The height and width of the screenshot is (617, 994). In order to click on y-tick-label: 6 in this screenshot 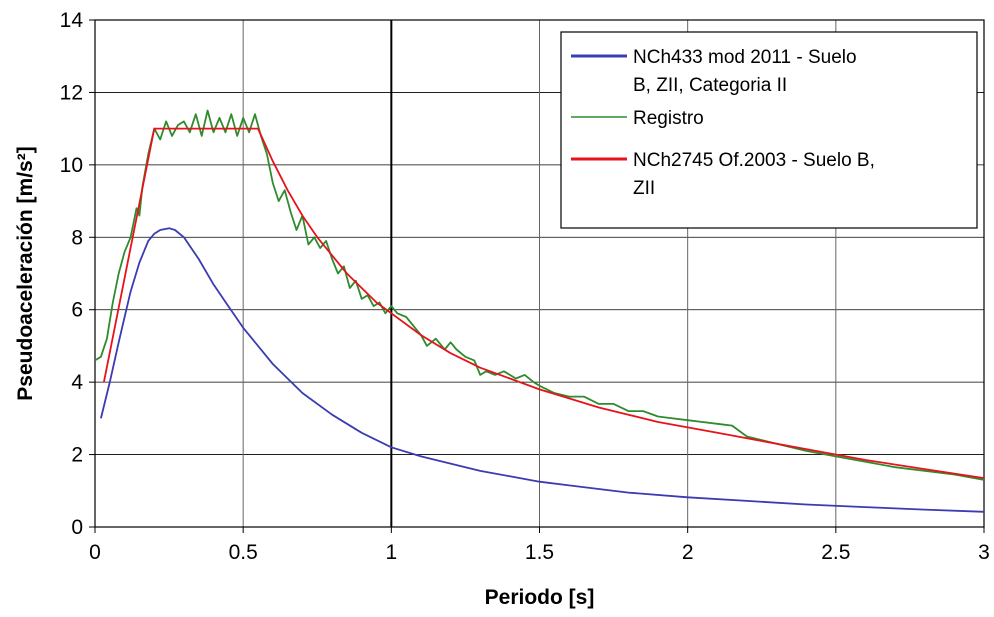, I will do `click(77, 310)`.